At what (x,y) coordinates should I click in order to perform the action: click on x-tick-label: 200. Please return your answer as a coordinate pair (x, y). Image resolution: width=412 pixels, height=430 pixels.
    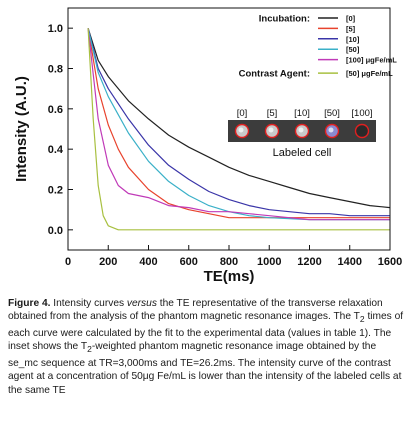
    Looking at the image, I should click on (108, 262).